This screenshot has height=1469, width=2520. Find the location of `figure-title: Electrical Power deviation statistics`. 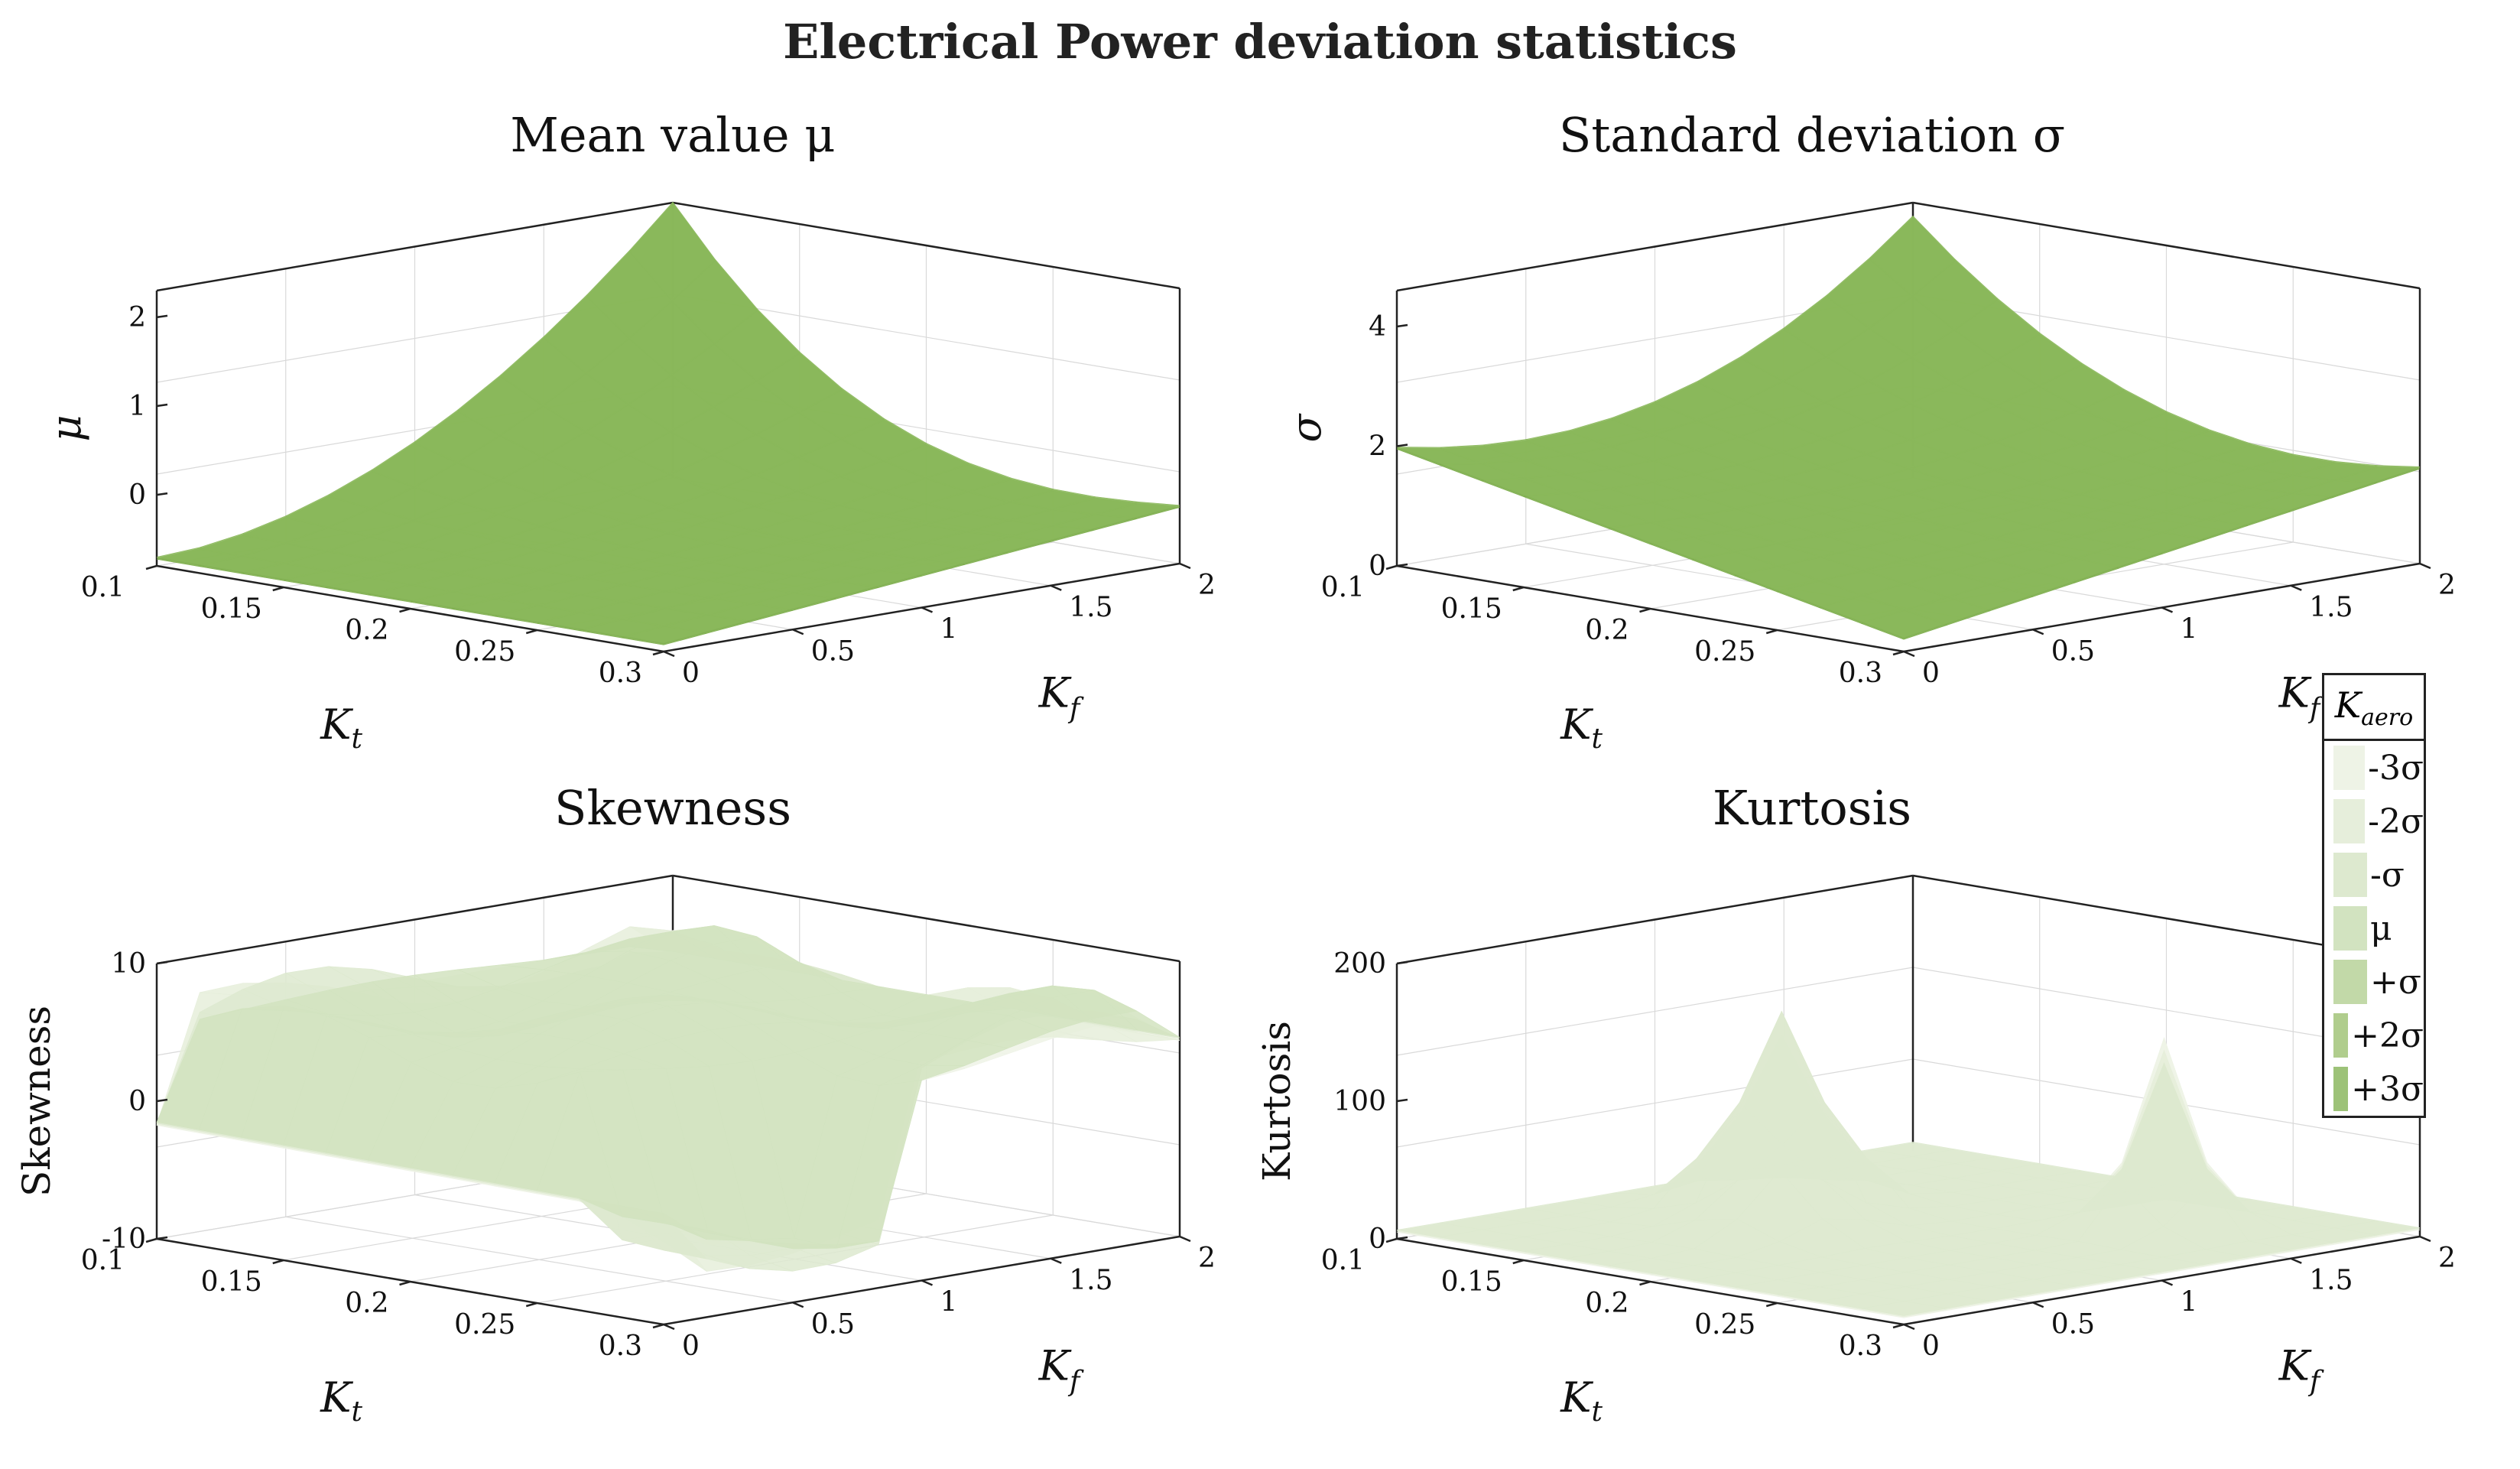

figure-title: Electrical Power deviation statistics is located at coordinates (1260, 42).